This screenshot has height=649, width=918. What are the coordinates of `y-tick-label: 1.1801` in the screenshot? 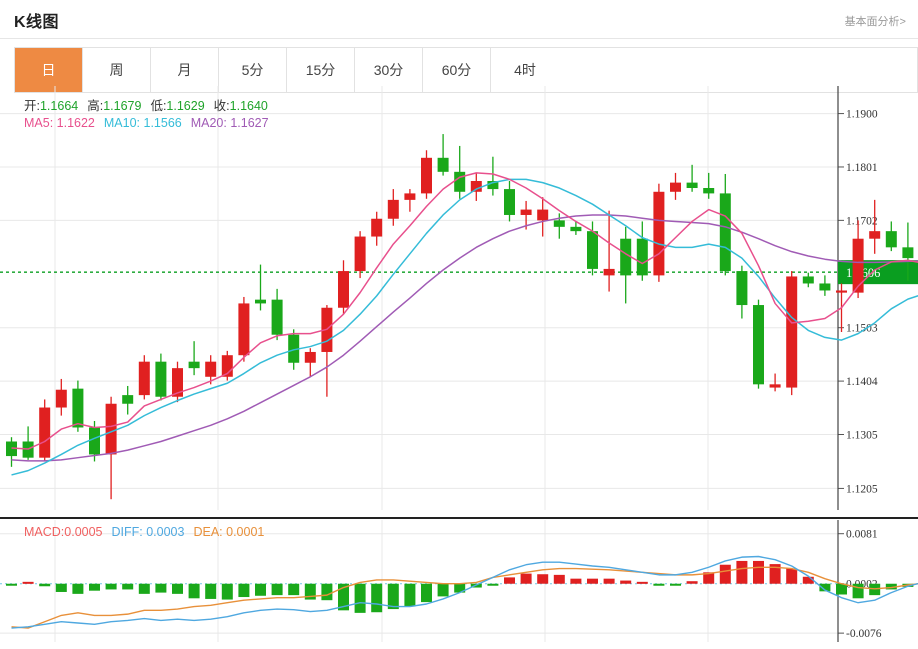 It's located at (862, 168).